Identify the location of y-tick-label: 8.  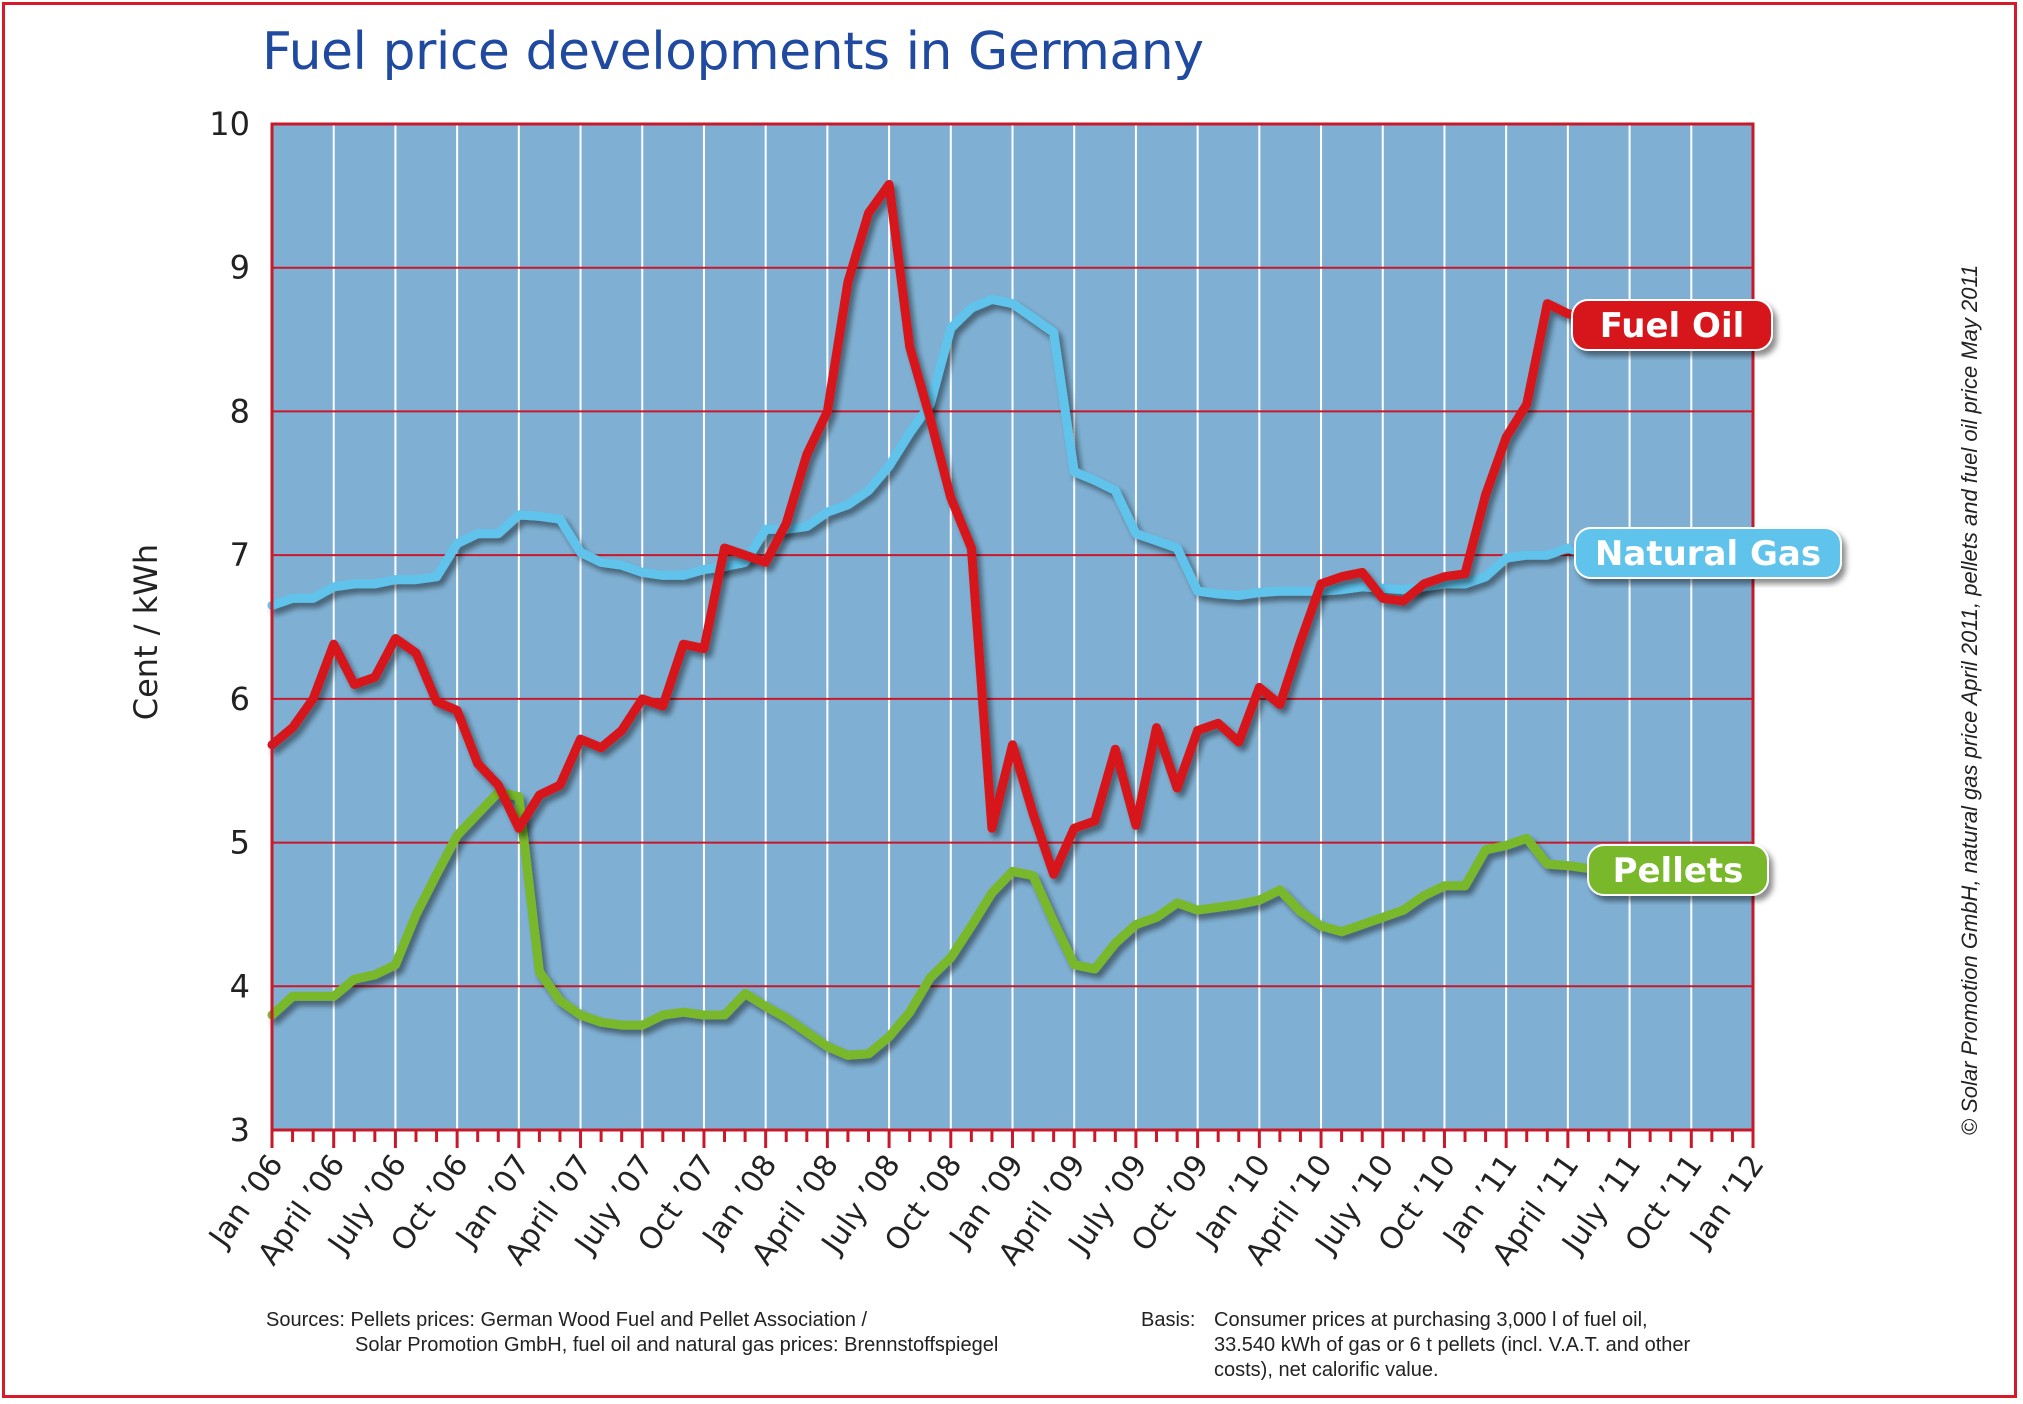
(240, 411).